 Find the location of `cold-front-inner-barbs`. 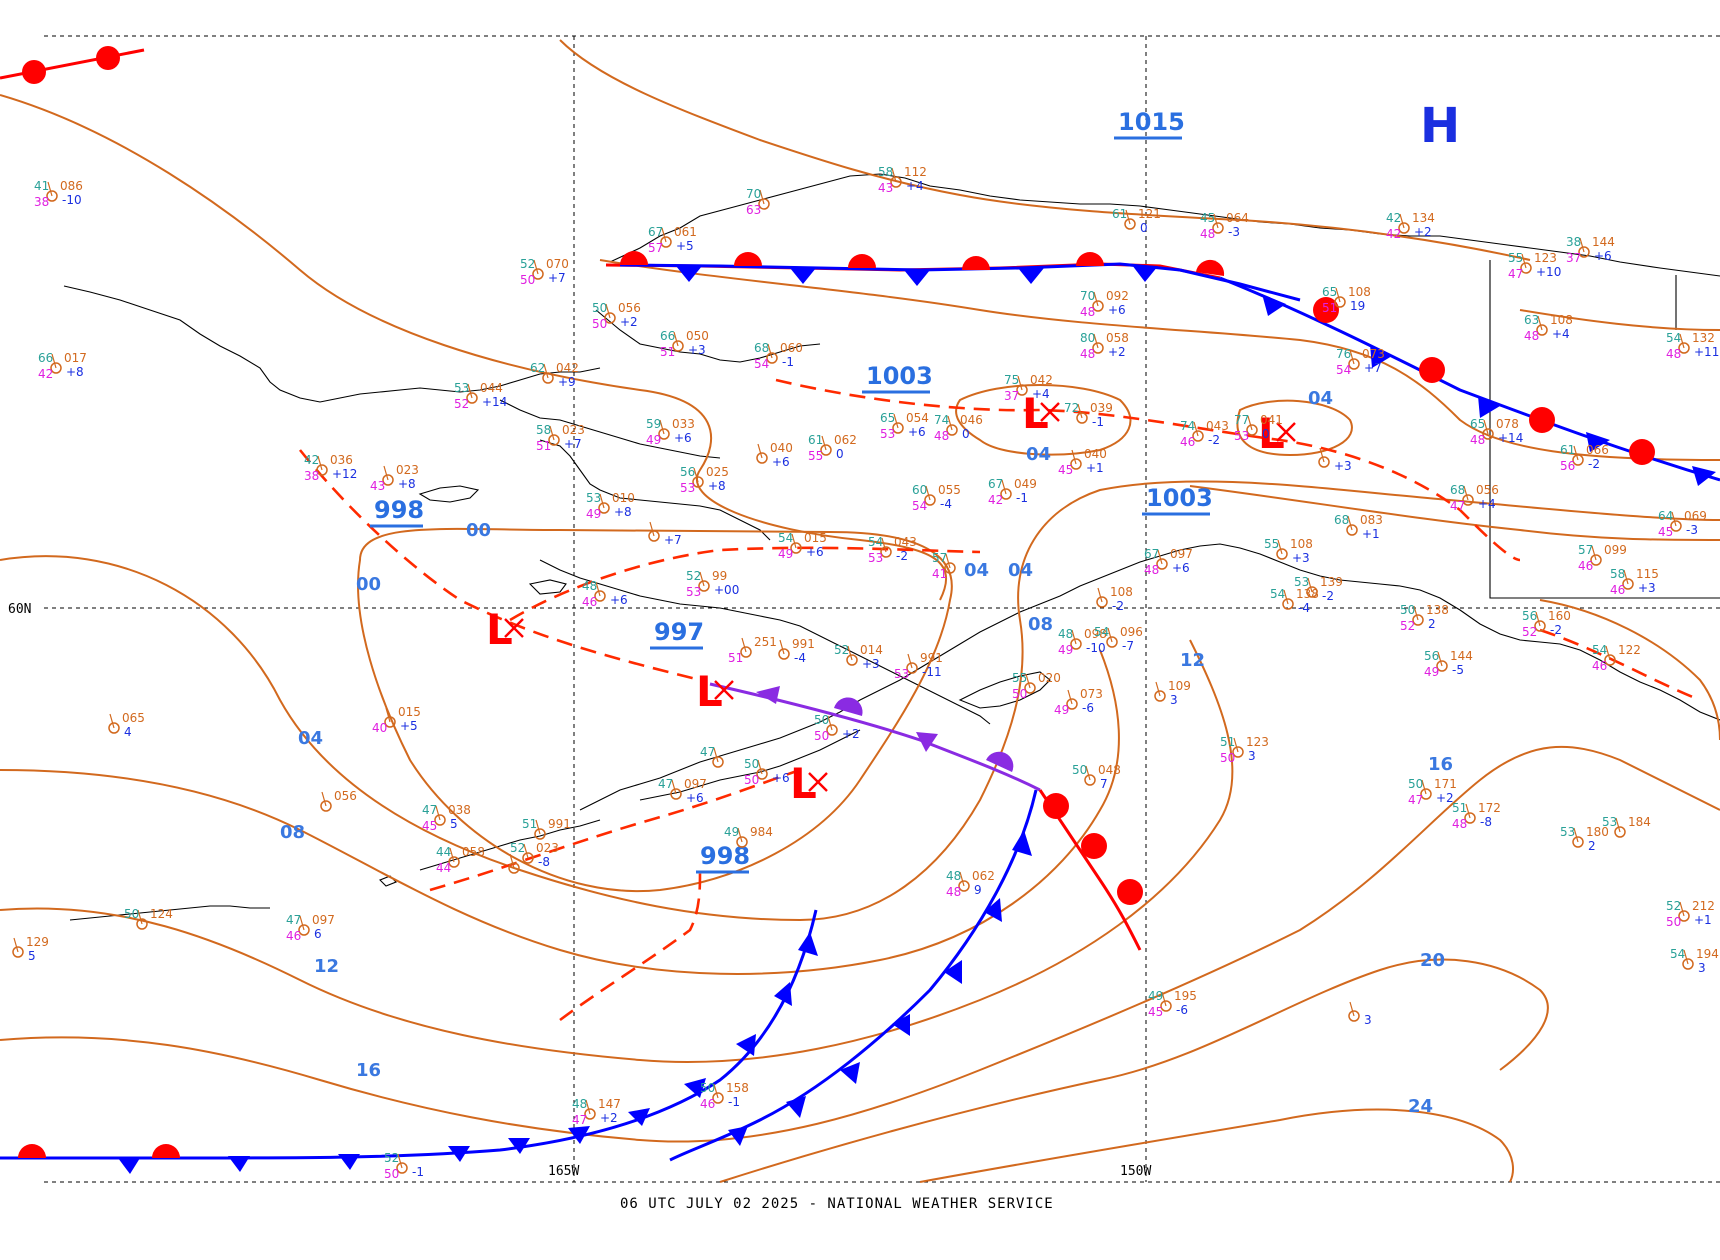

cold-front-inner-barbs is located at coordinates (880, 988).